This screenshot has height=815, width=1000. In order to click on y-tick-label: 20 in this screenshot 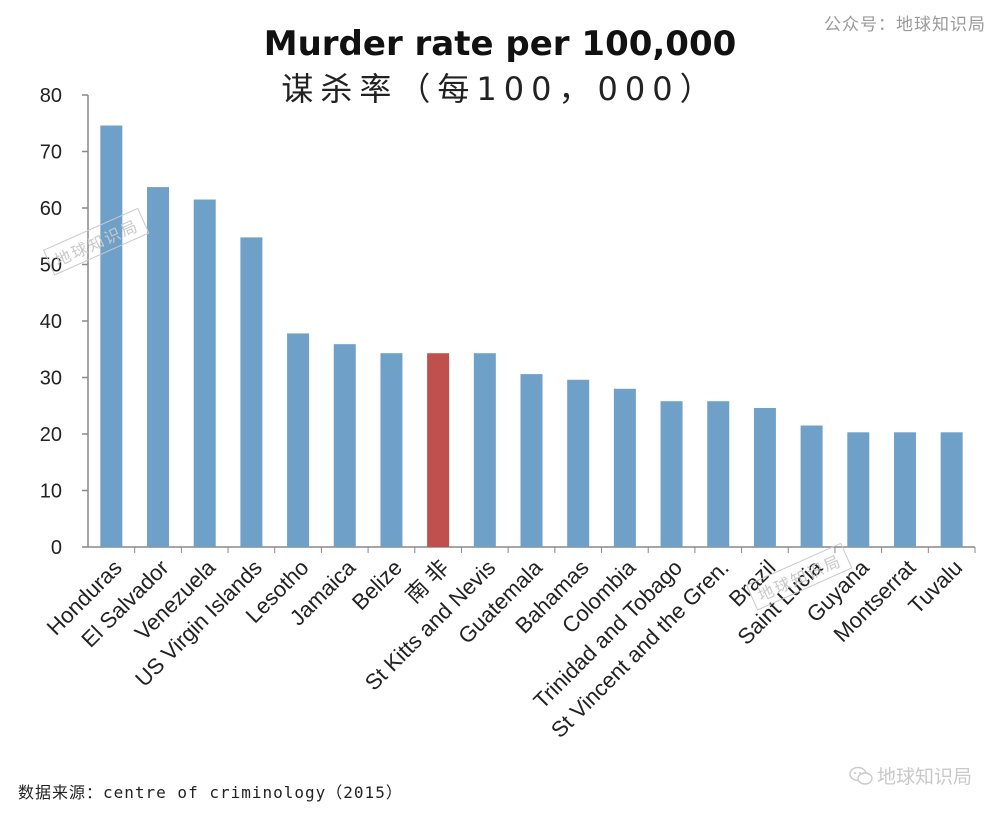, I will do `click(51, 435)`.